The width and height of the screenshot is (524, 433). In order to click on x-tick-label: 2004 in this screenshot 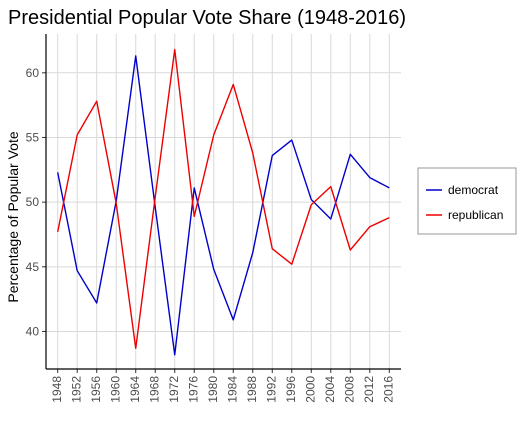, I will do `click(330, 389)`.